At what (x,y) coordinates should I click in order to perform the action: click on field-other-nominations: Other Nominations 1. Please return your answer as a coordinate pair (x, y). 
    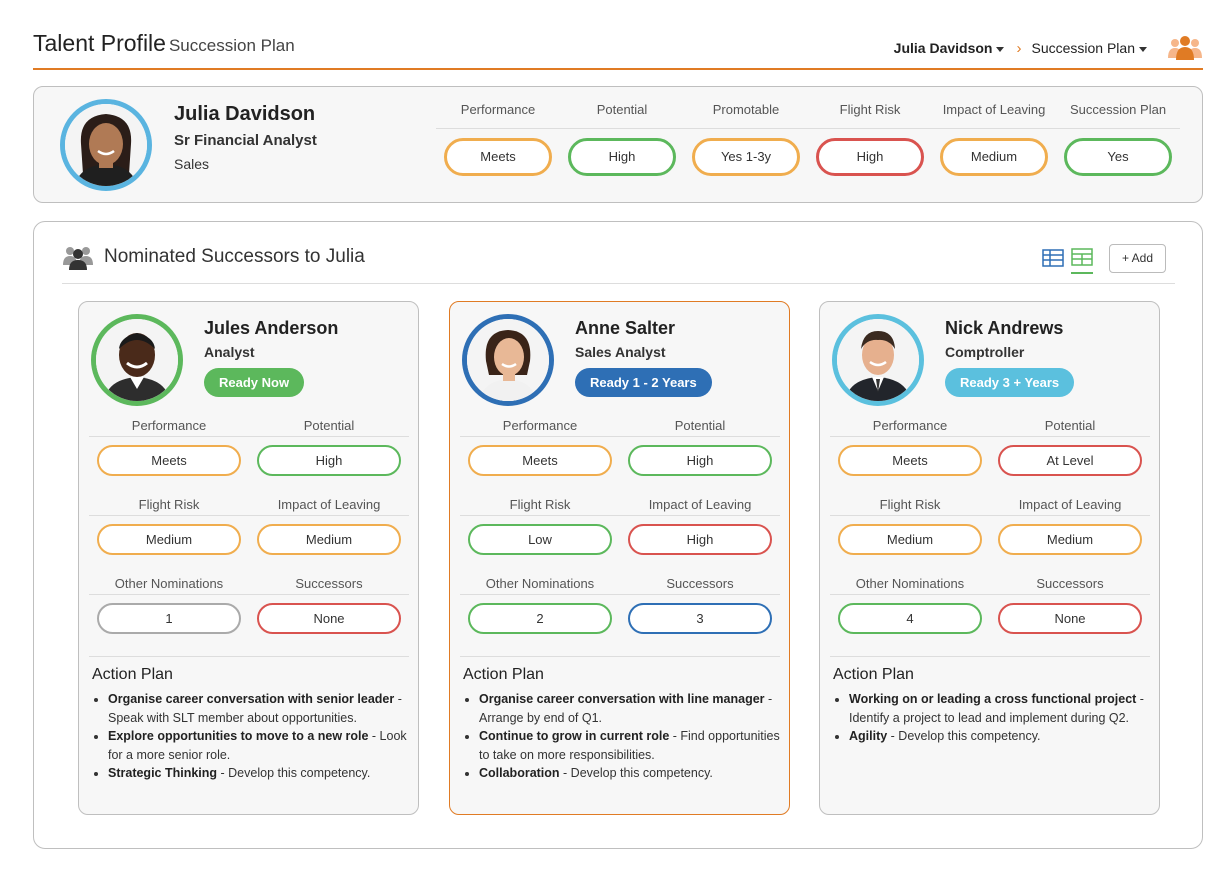
    Looking at the image, I should click on (169, 605).